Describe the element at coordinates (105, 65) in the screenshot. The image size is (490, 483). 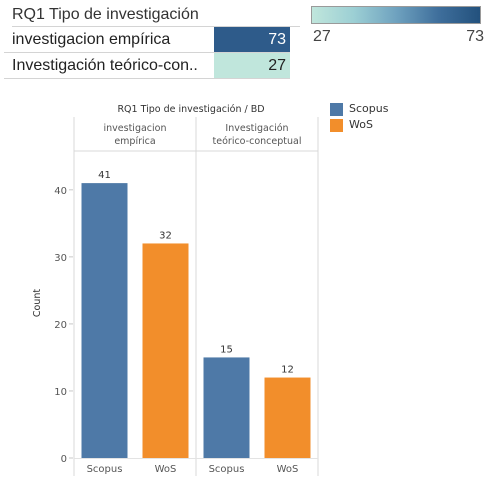
I see `row-label: Investigación teórico-con..` at that location.